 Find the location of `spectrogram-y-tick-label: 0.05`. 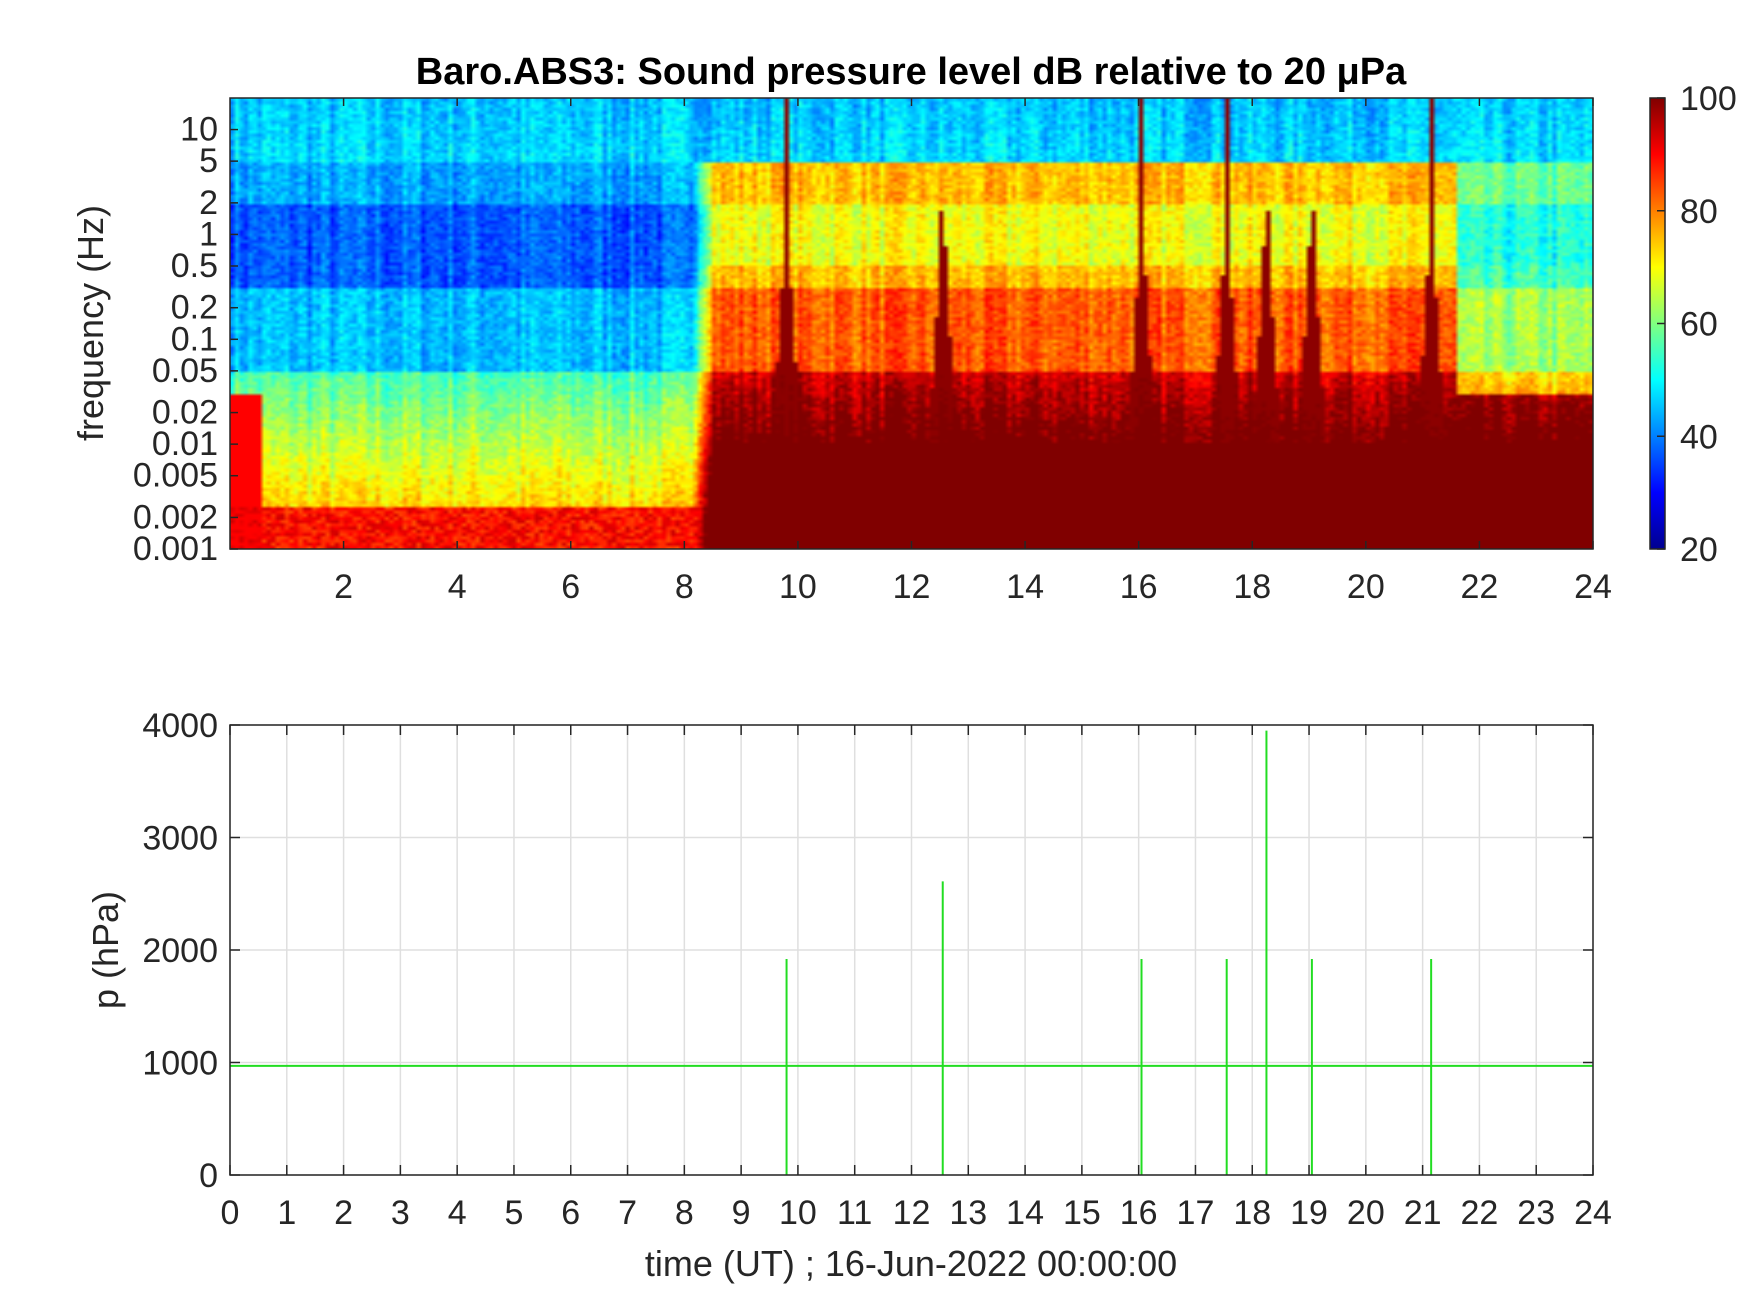

spectrogram-y-tick-label: 0.05 is located at coordinates (185, 371).